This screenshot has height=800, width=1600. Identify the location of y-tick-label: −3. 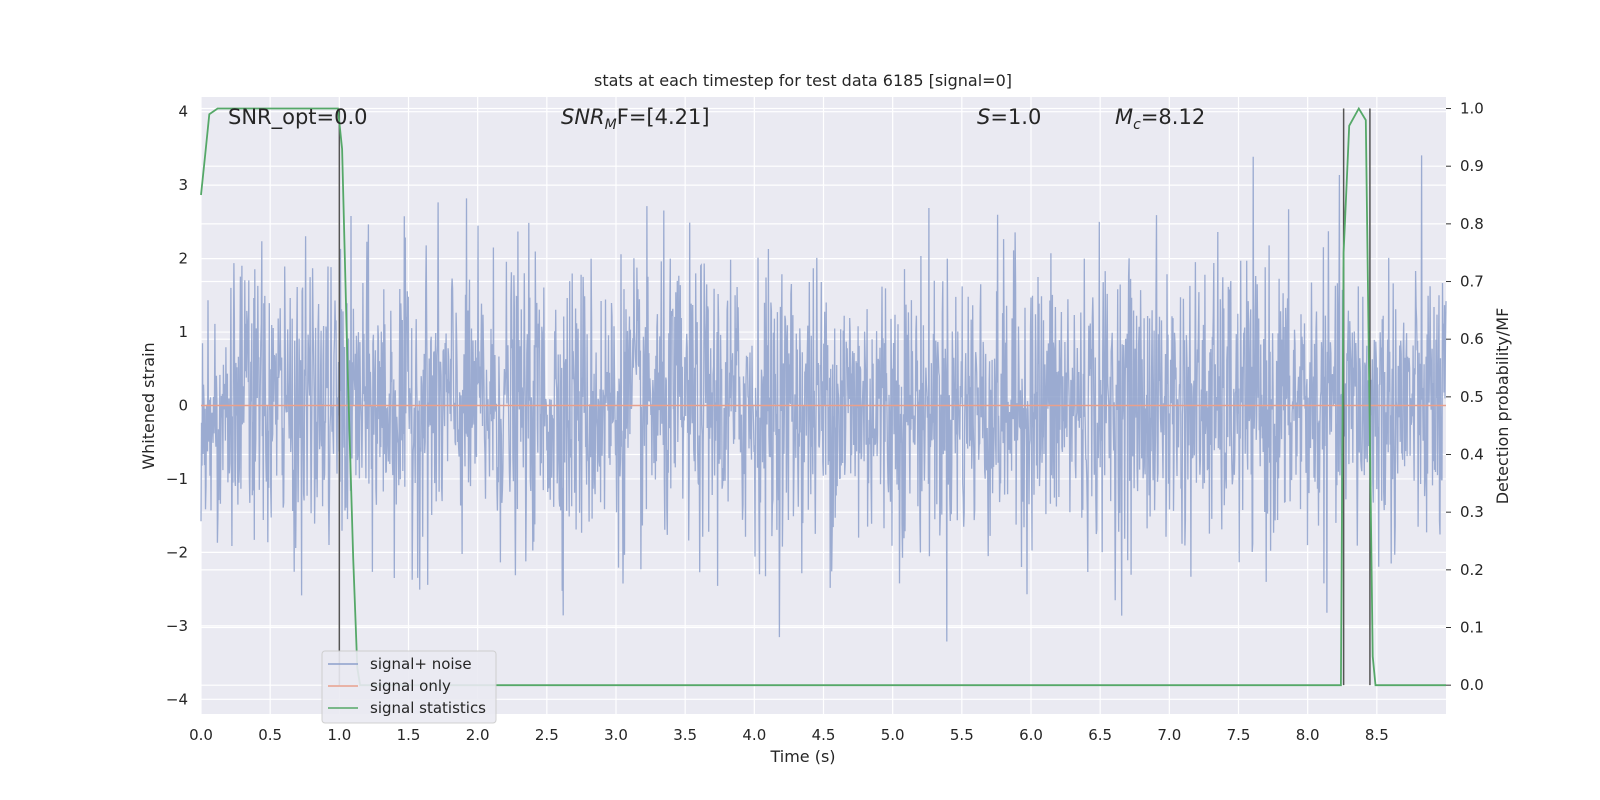
(177, 626).